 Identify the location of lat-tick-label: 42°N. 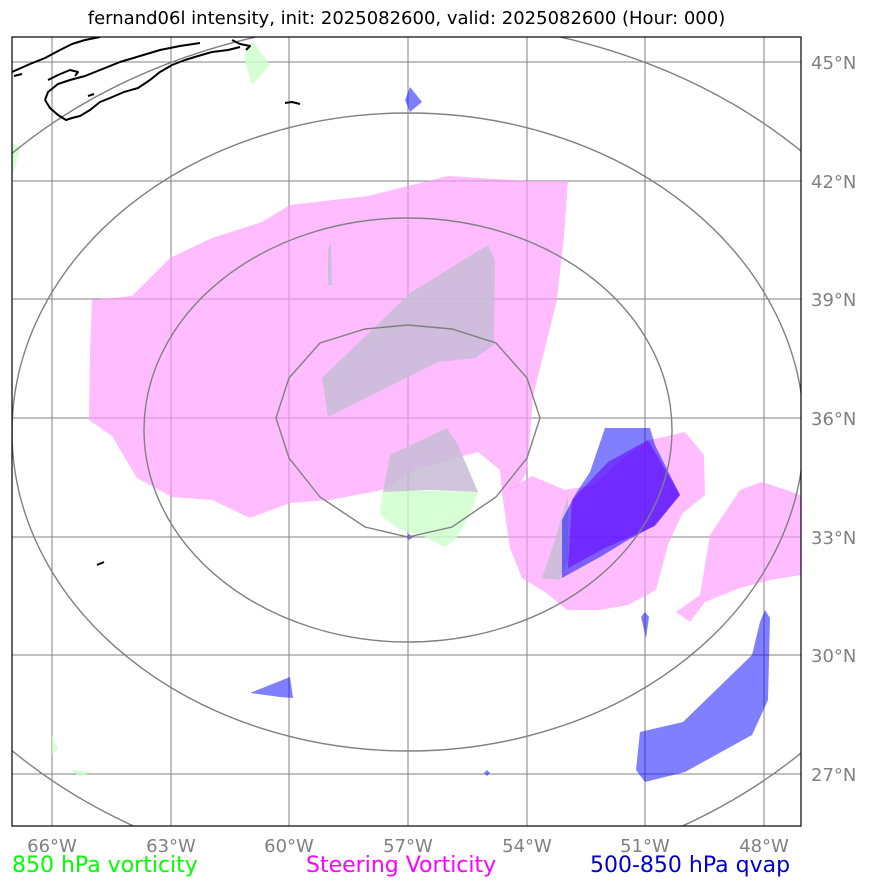
(833, 182).